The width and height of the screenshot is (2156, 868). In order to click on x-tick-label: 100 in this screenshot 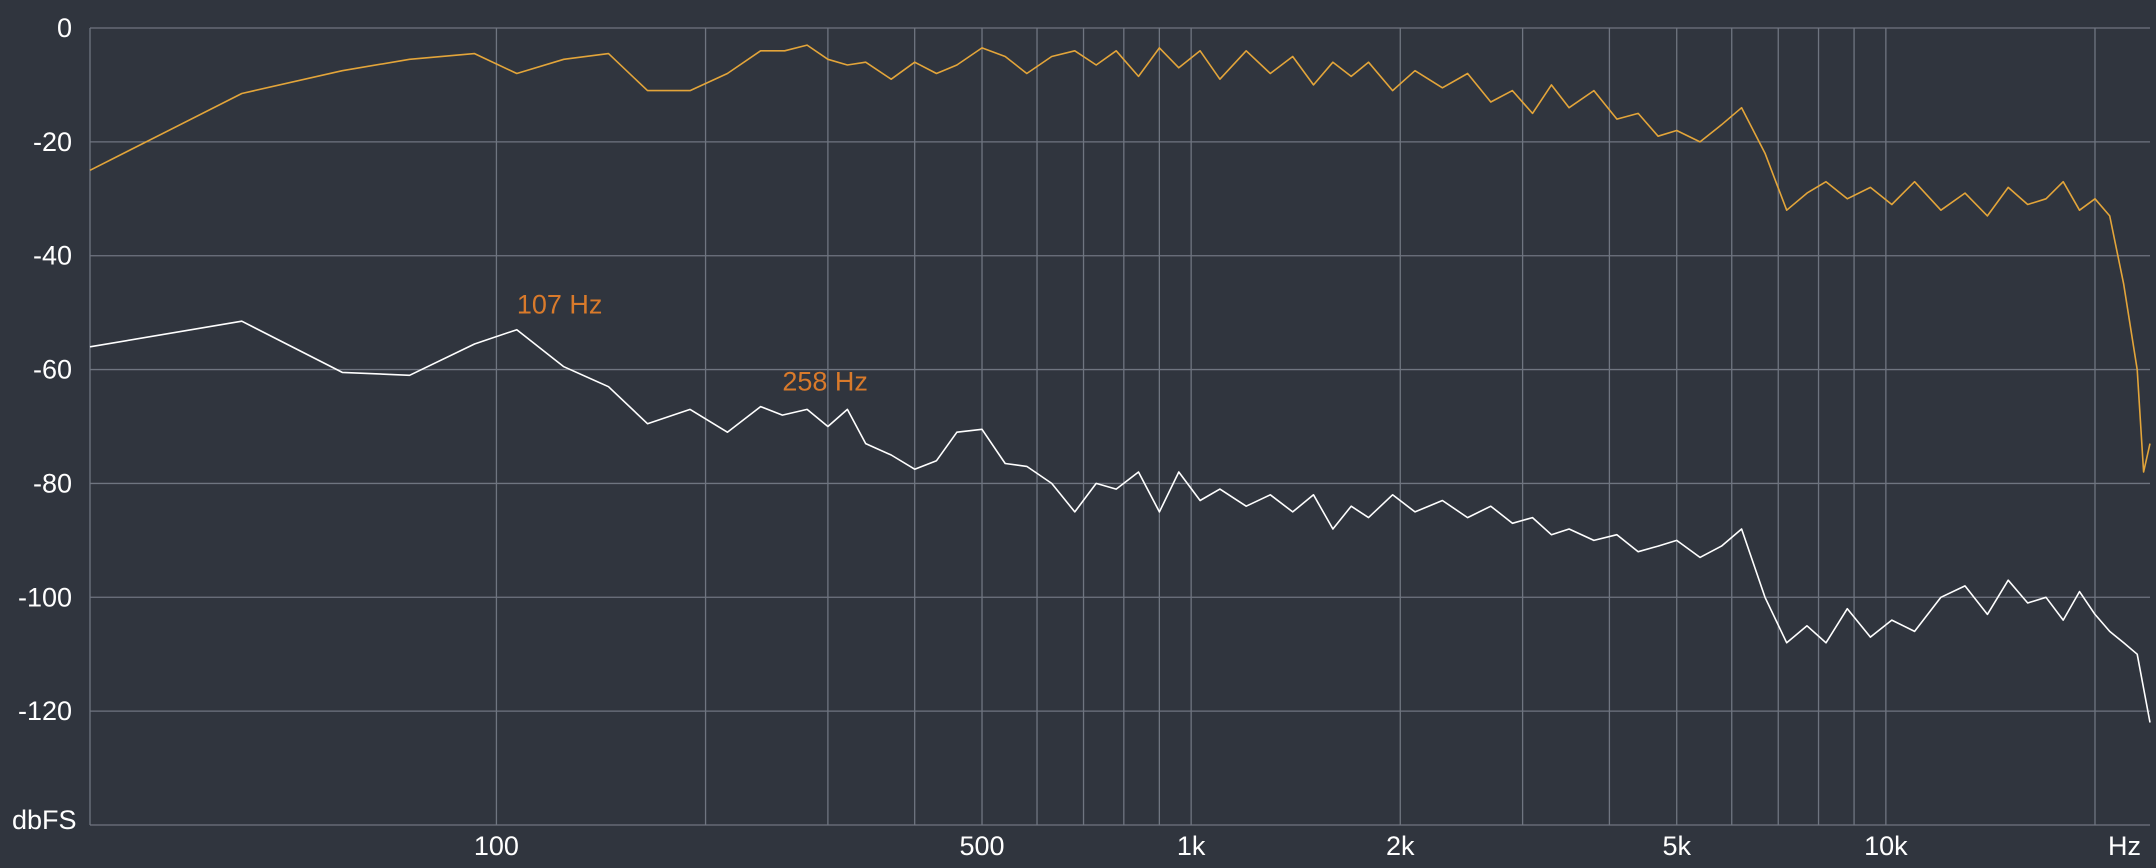, I will do `click(496, 846)`.